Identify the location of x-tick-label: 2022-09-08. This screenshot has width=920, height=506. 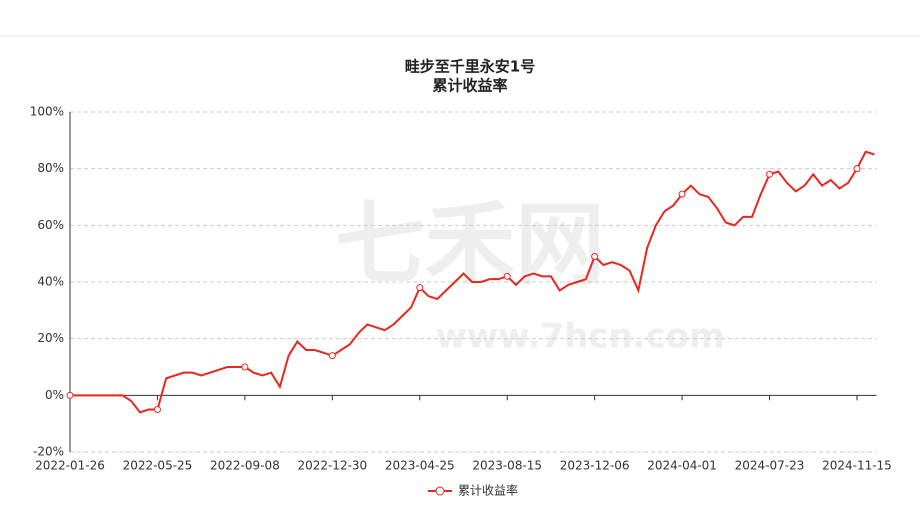
(245, 466).